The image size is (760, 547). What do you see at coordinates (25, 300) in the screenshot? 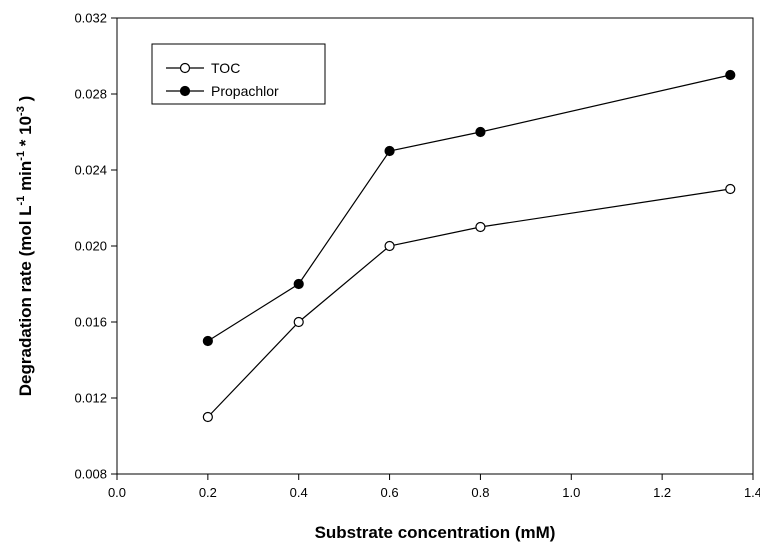
I see `y-axis-title-text: Degradation rate (mol L` at bounding box center [25, 300].